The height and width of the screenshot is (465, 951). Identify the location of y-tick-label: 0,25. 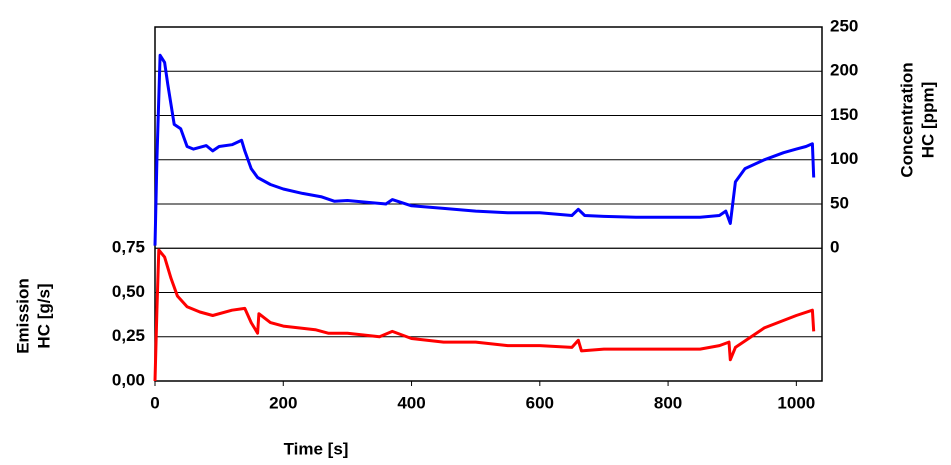
(128, 335).